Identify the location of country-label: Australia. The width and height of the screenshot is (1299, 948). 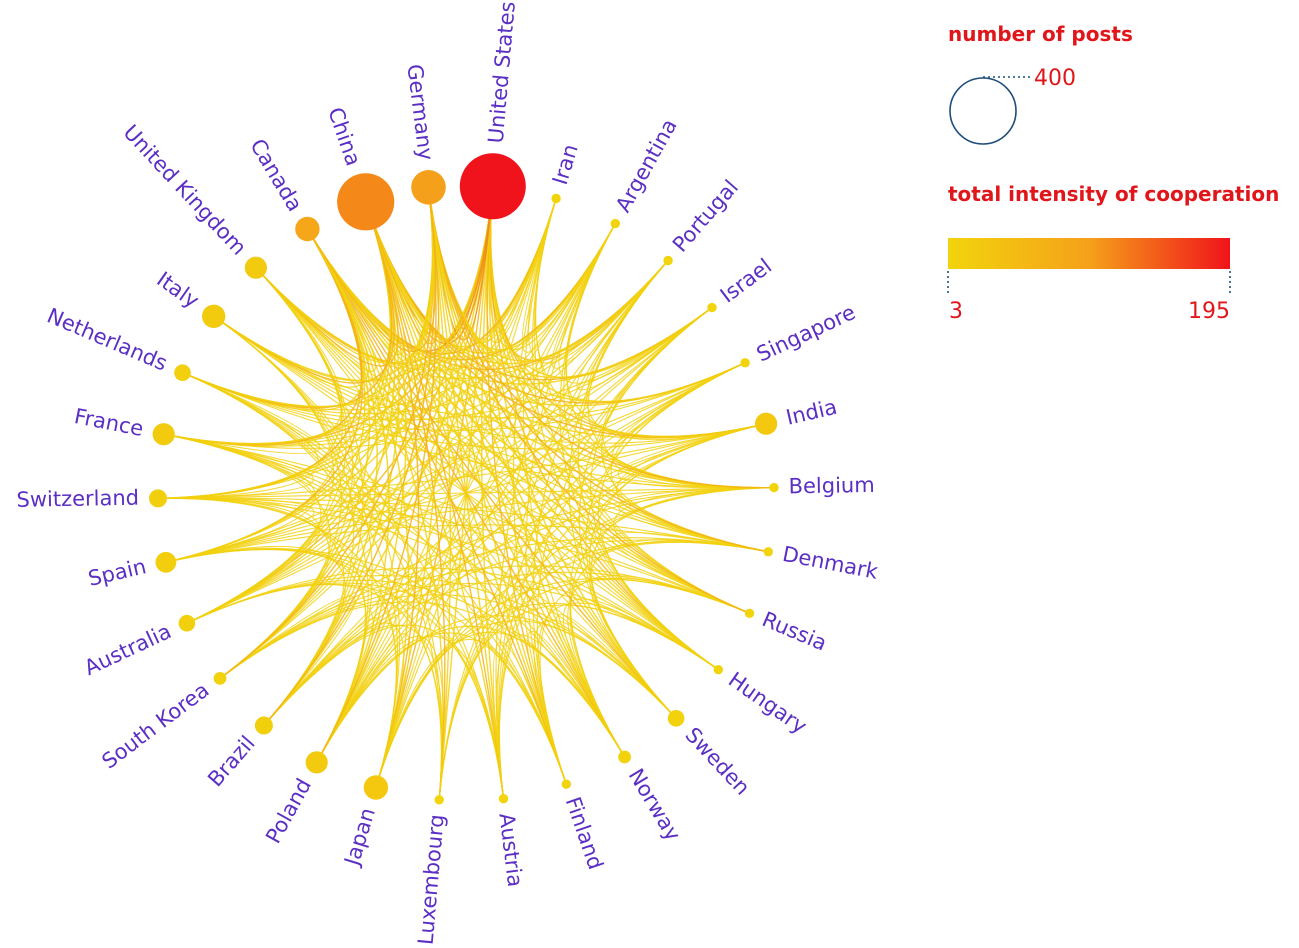
(128, 649).